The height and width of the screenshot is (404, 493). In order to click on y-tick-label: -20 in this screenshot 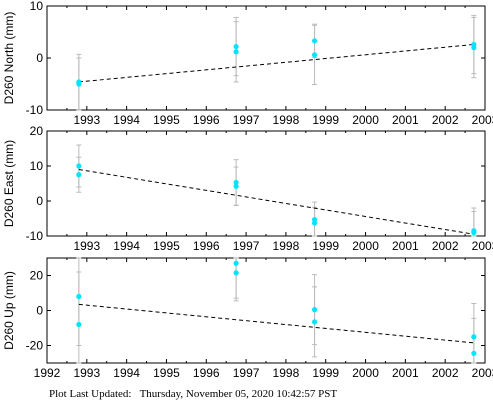, I will do `click(35, 346)`.